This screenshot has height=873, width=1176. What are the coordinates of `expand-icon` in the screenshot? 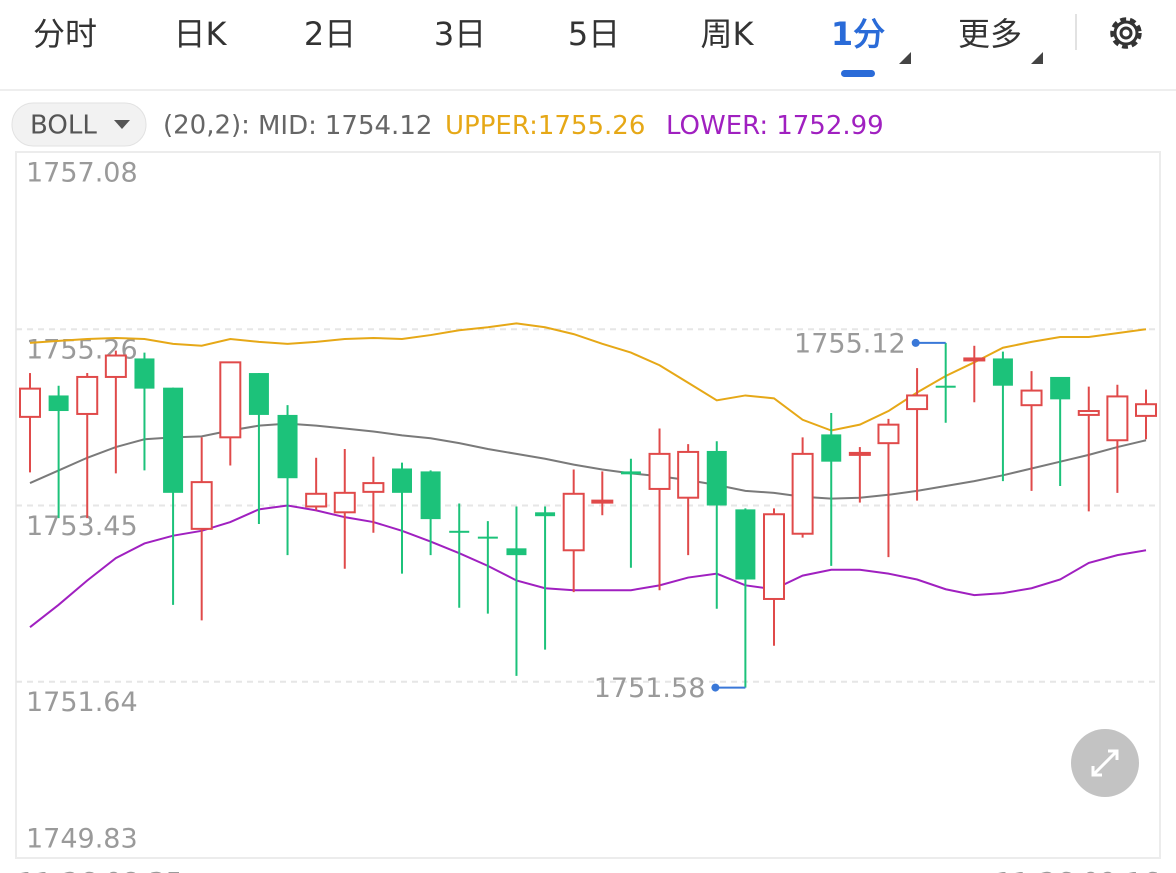 It's located at (1105, 763).